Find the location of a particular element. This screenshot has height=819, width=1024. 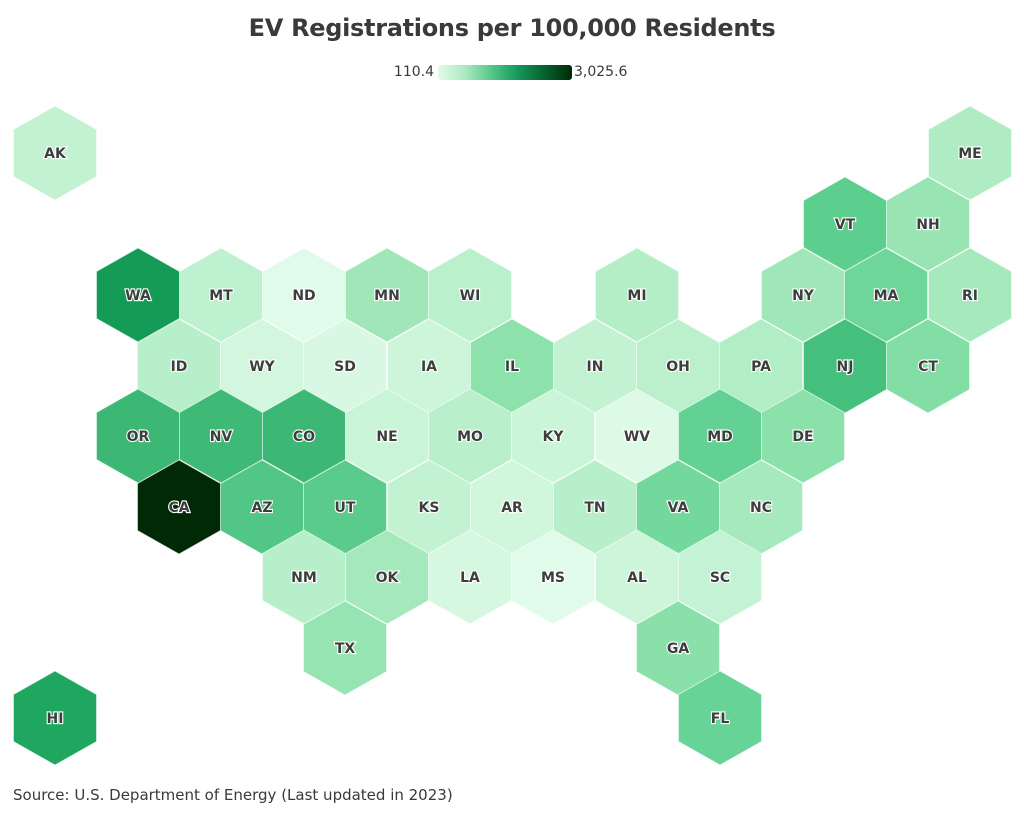

state-hex-nd: ND is located at coordinates (304, 295).